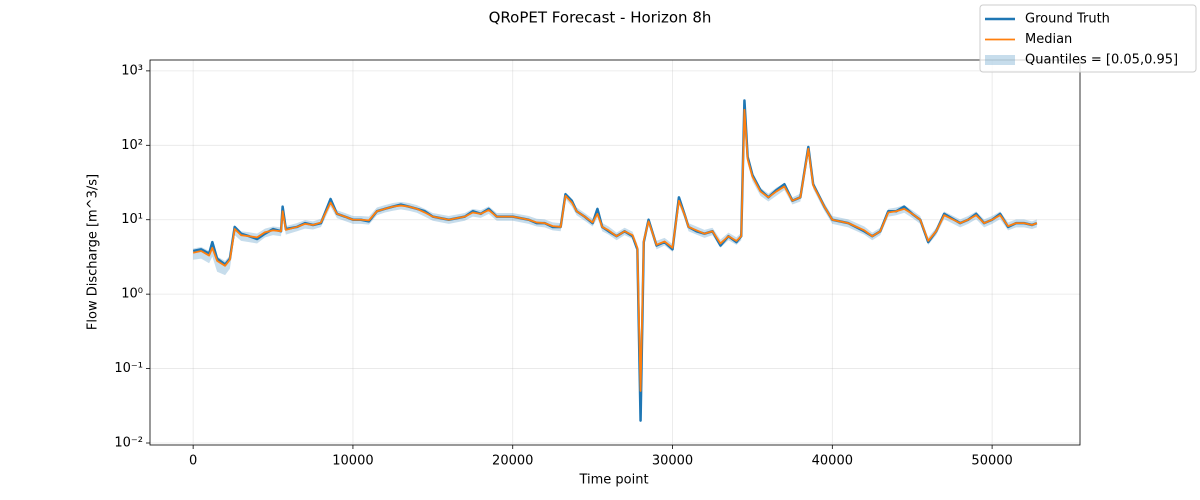 This screenshot has height=500, width=1200. I want to click on y-tick-label: 10⁻¹, so click(128, 368).